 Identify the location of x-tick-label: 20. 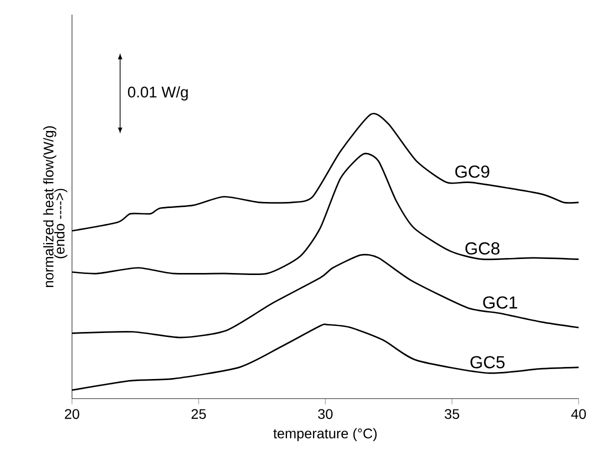
(72, 414).